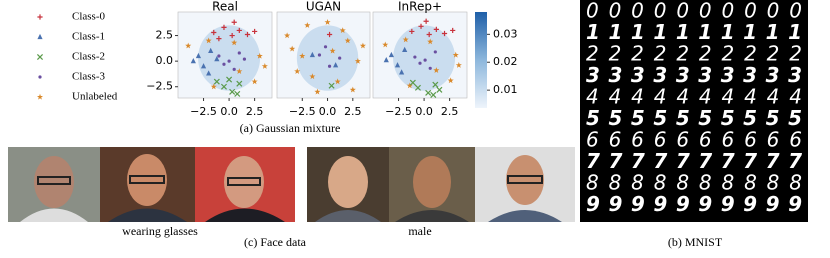 Image resolution: width=830 pixels, height=258 pixels. Describe the element at coordinates (160, 231) in the screenshot. I see `face-label: wearing glasses` at that location.